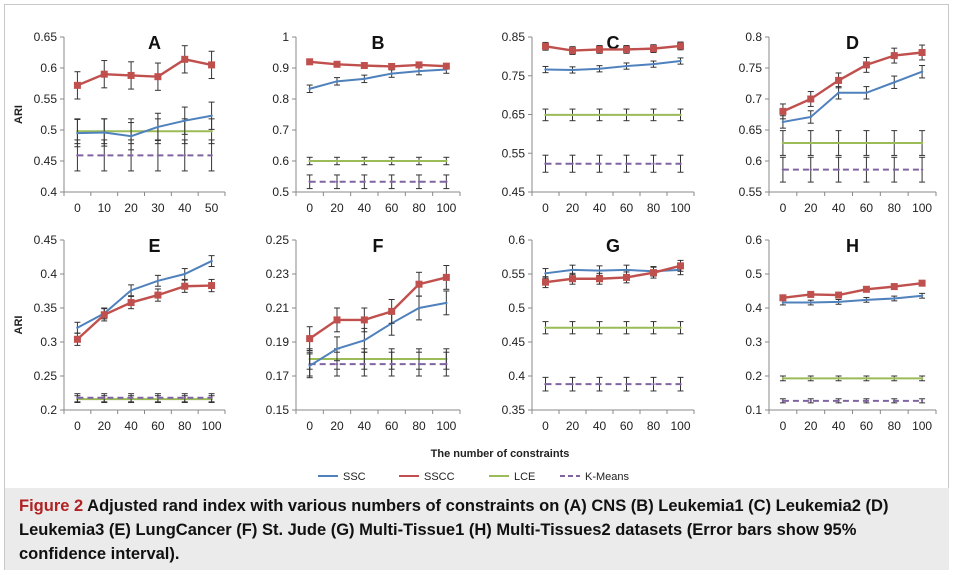 The width and height of the screenshot is (955, 575). I want to click on y-tick-label: 0.75, so click(751, 68).